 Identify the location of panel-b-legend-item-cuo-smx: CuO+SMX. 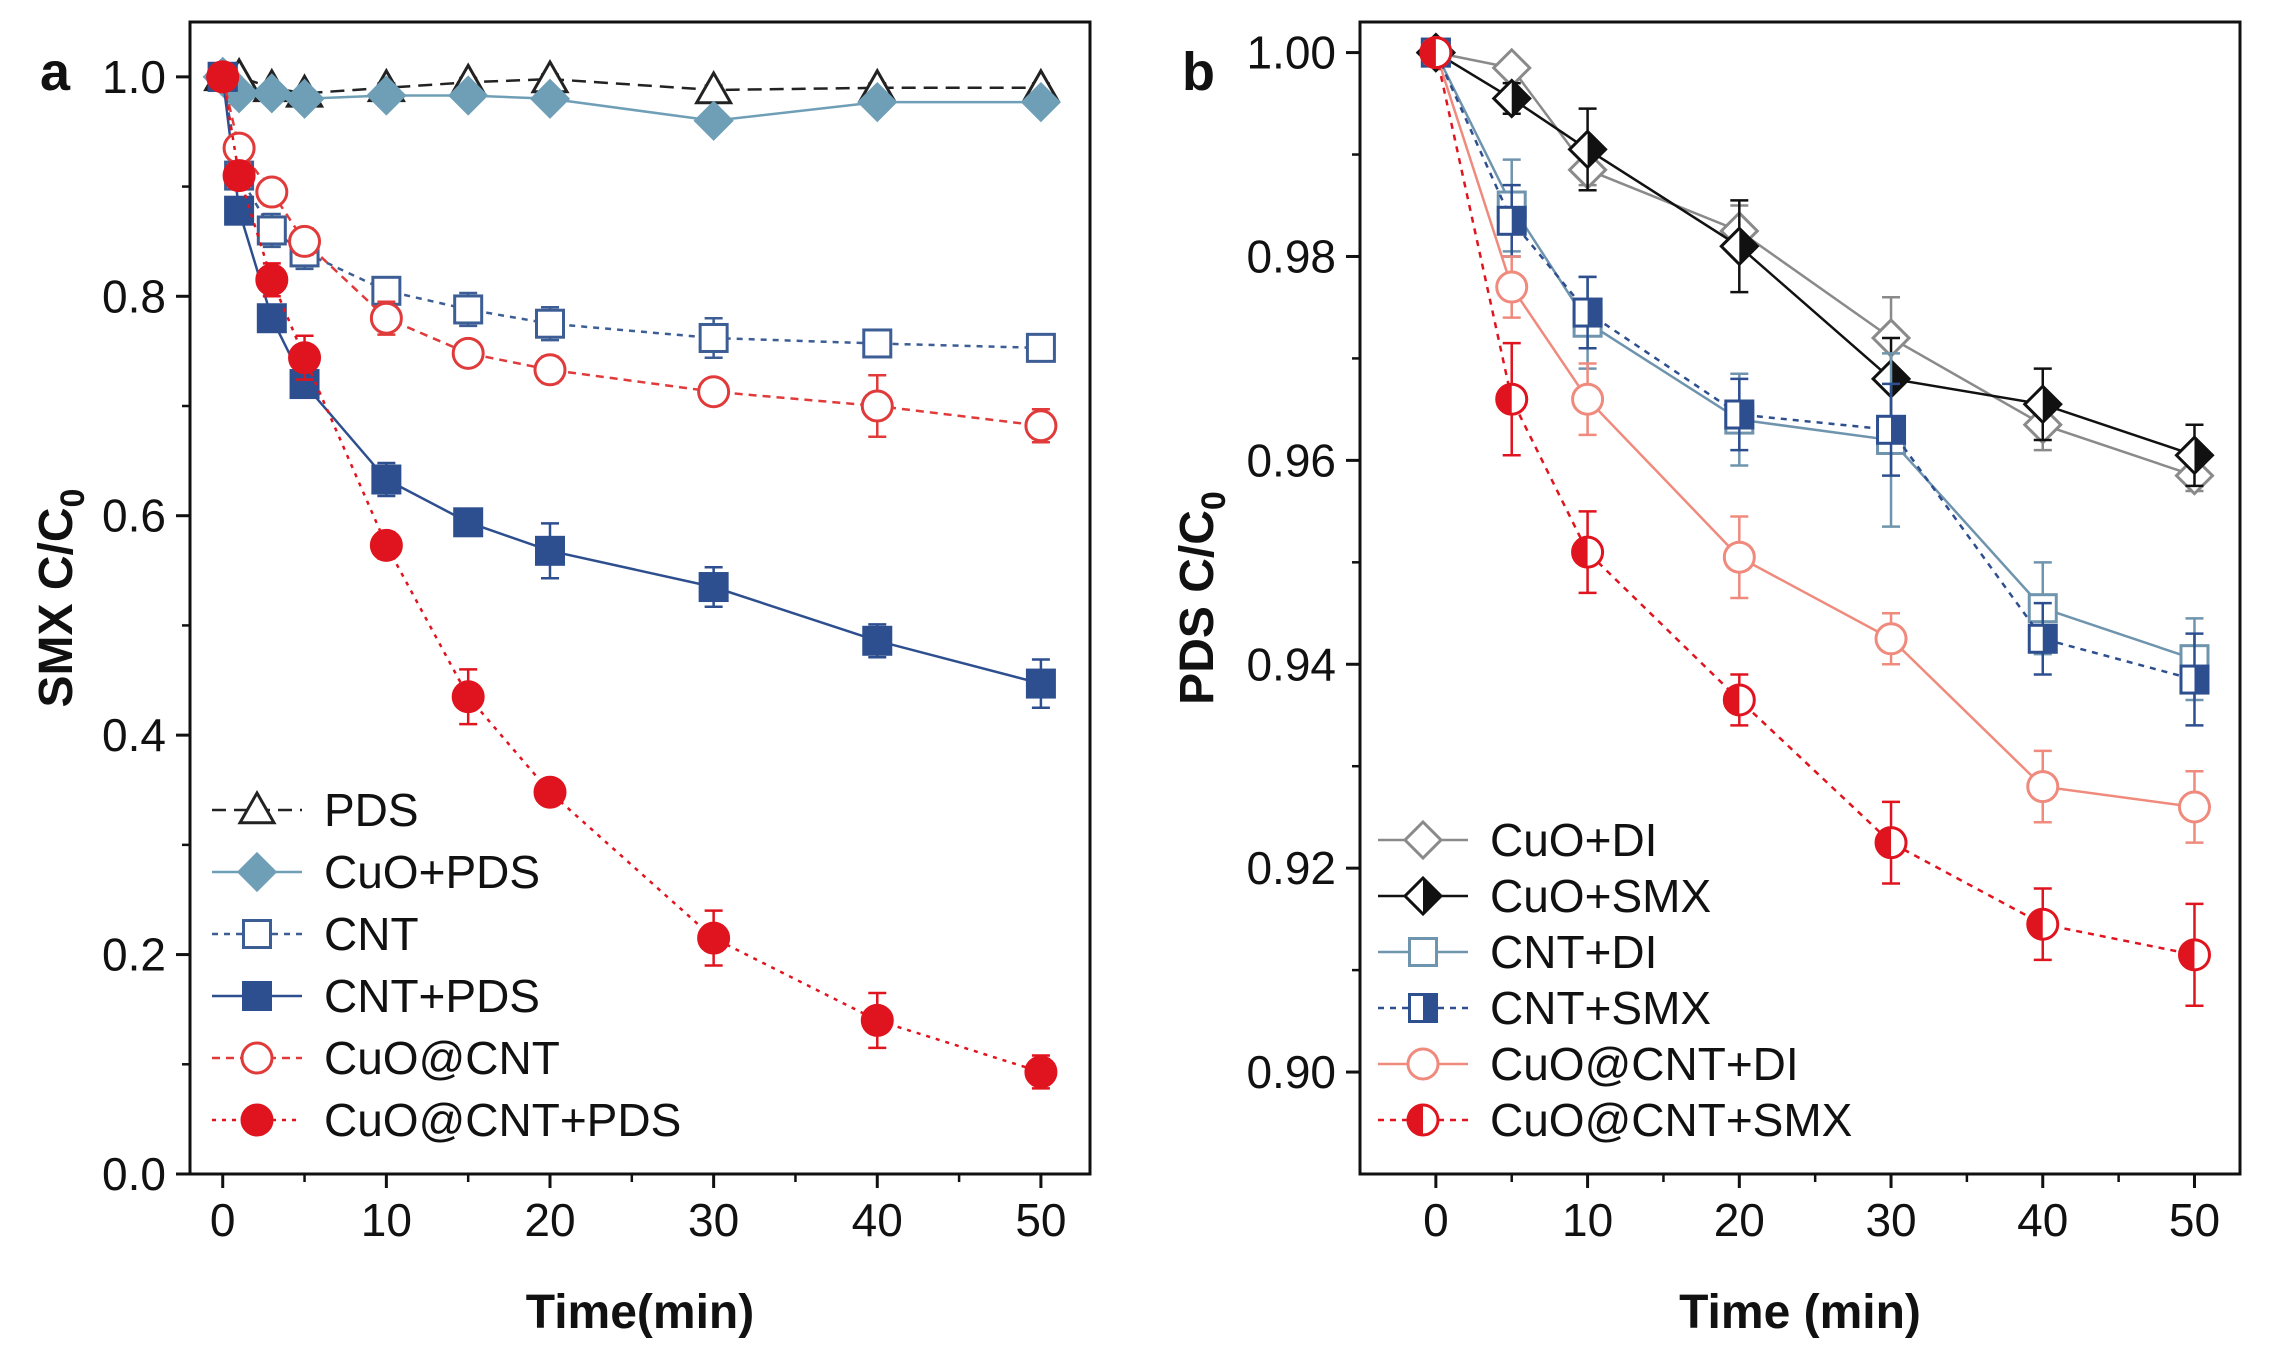
(1544, 896).